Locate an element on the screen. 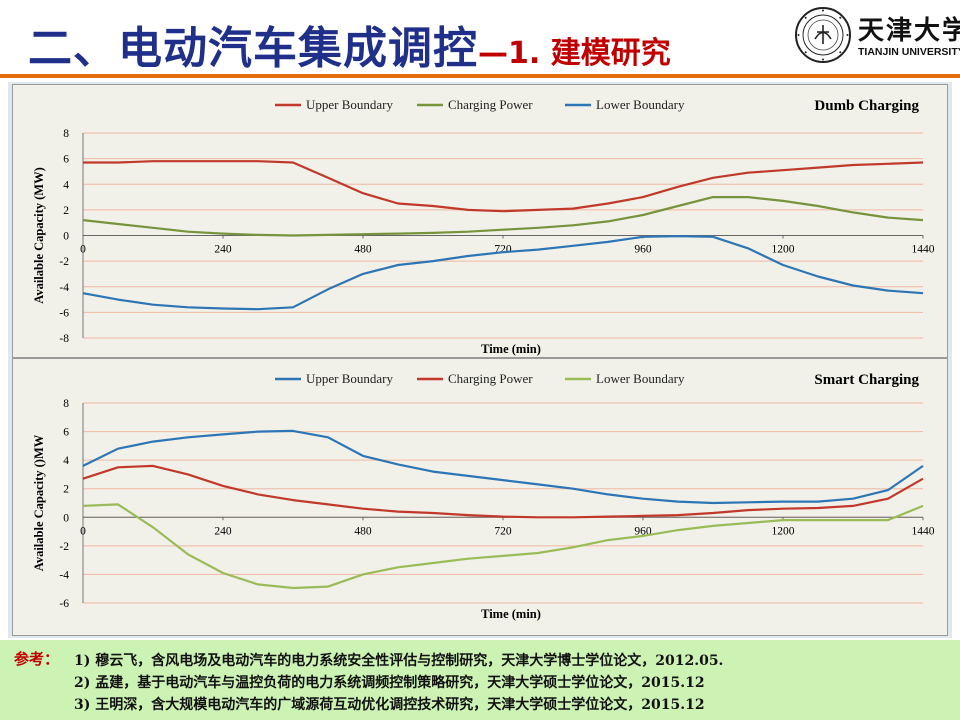 This screenshot has height=720, width=960. chart-0-title: Dumb Charging is located at coordinates (866, 106).